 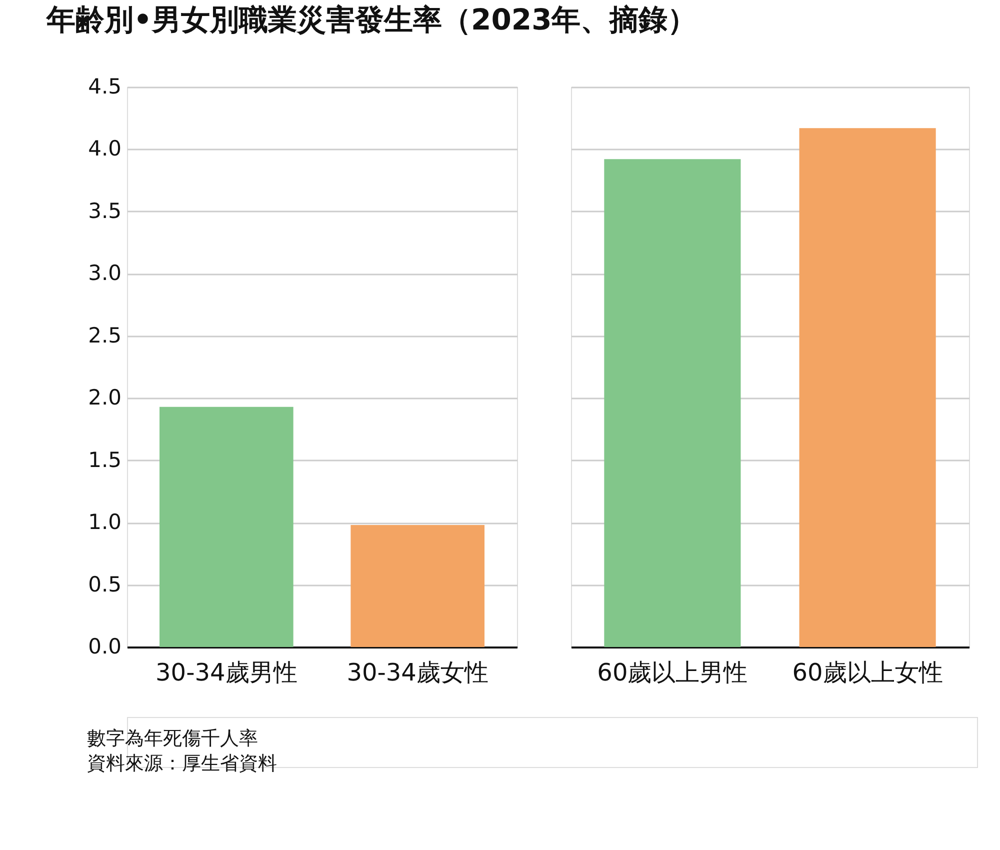 What do you see at coordinates (371, 19) in the screenshot?
I see `chart-title: 年齢別•男女別職業災害發生率（2023年、摘錄）` at bounding box center [371, 19].